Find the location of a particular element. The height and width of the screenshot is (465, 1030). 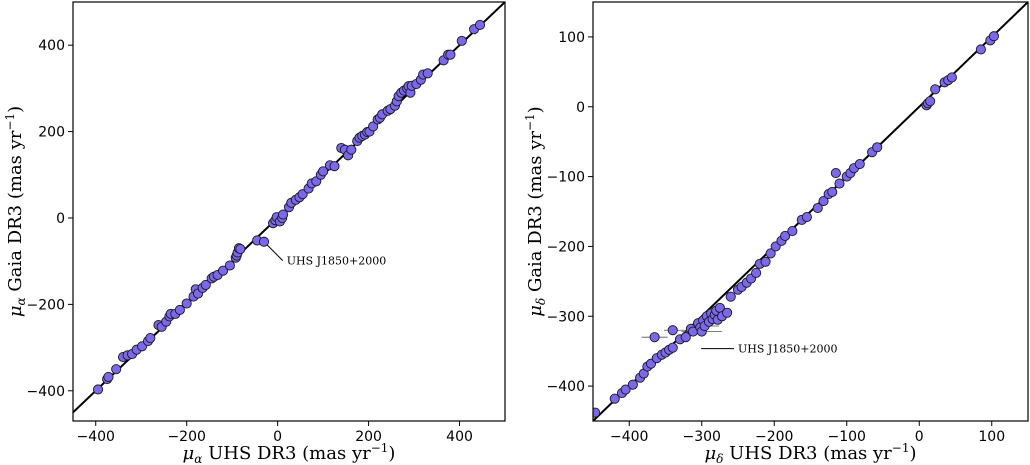

y-axis-label: μδ Gaia DR3 (mas yr−1) is located at coordinates (535, 211).